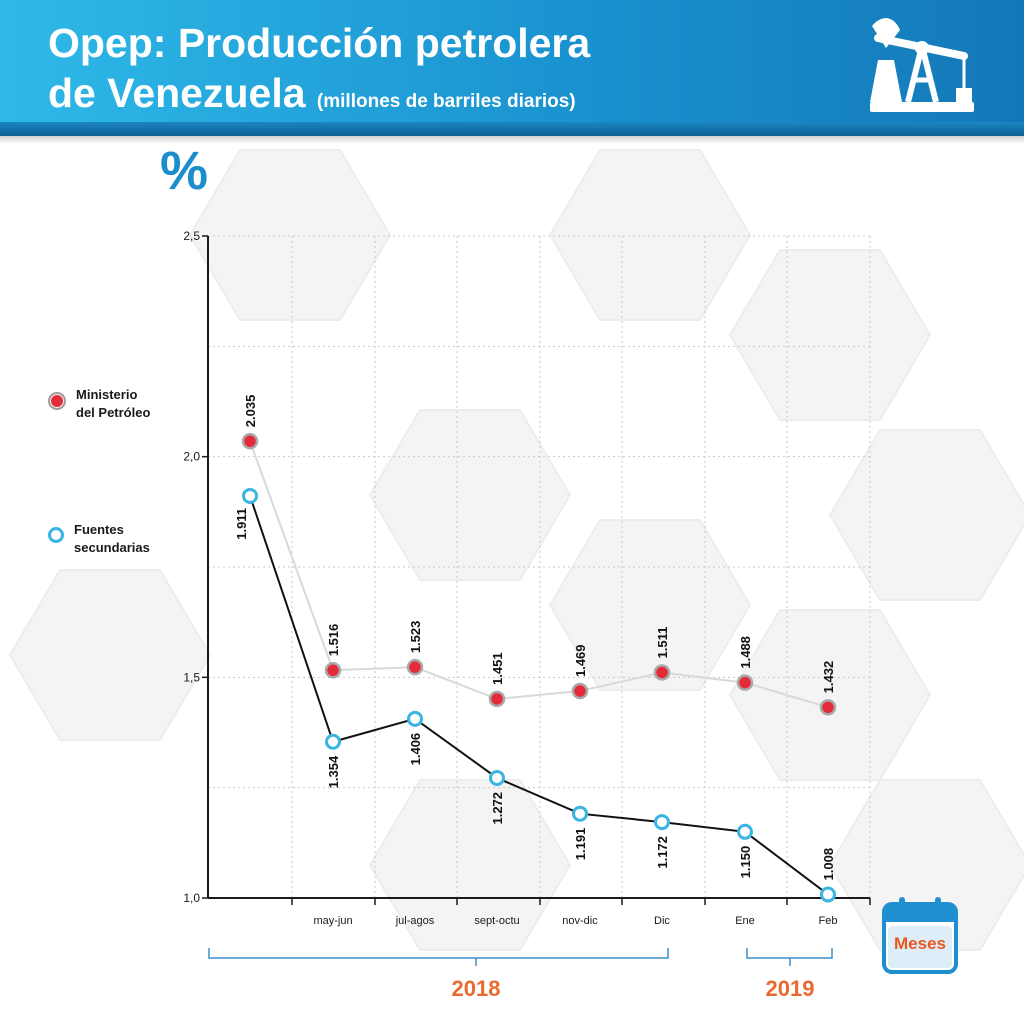 This screenshot has width=1024, height=1024. I want to click on y-unit-label: %, so click(184, 171).